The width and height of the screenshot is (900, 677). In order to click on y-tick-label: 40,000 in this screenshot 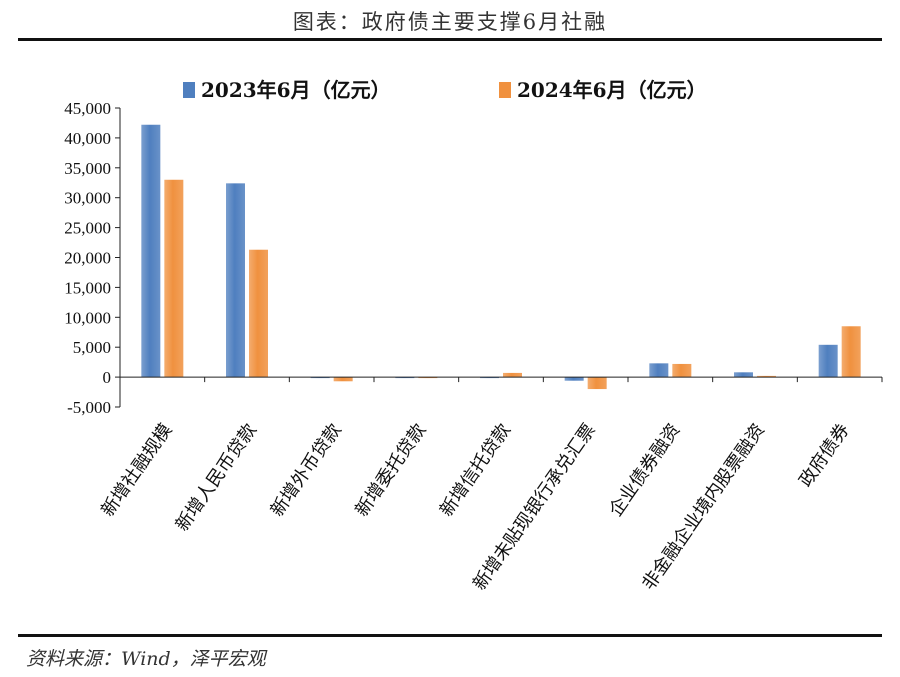, I will do `click(87, 138)`.